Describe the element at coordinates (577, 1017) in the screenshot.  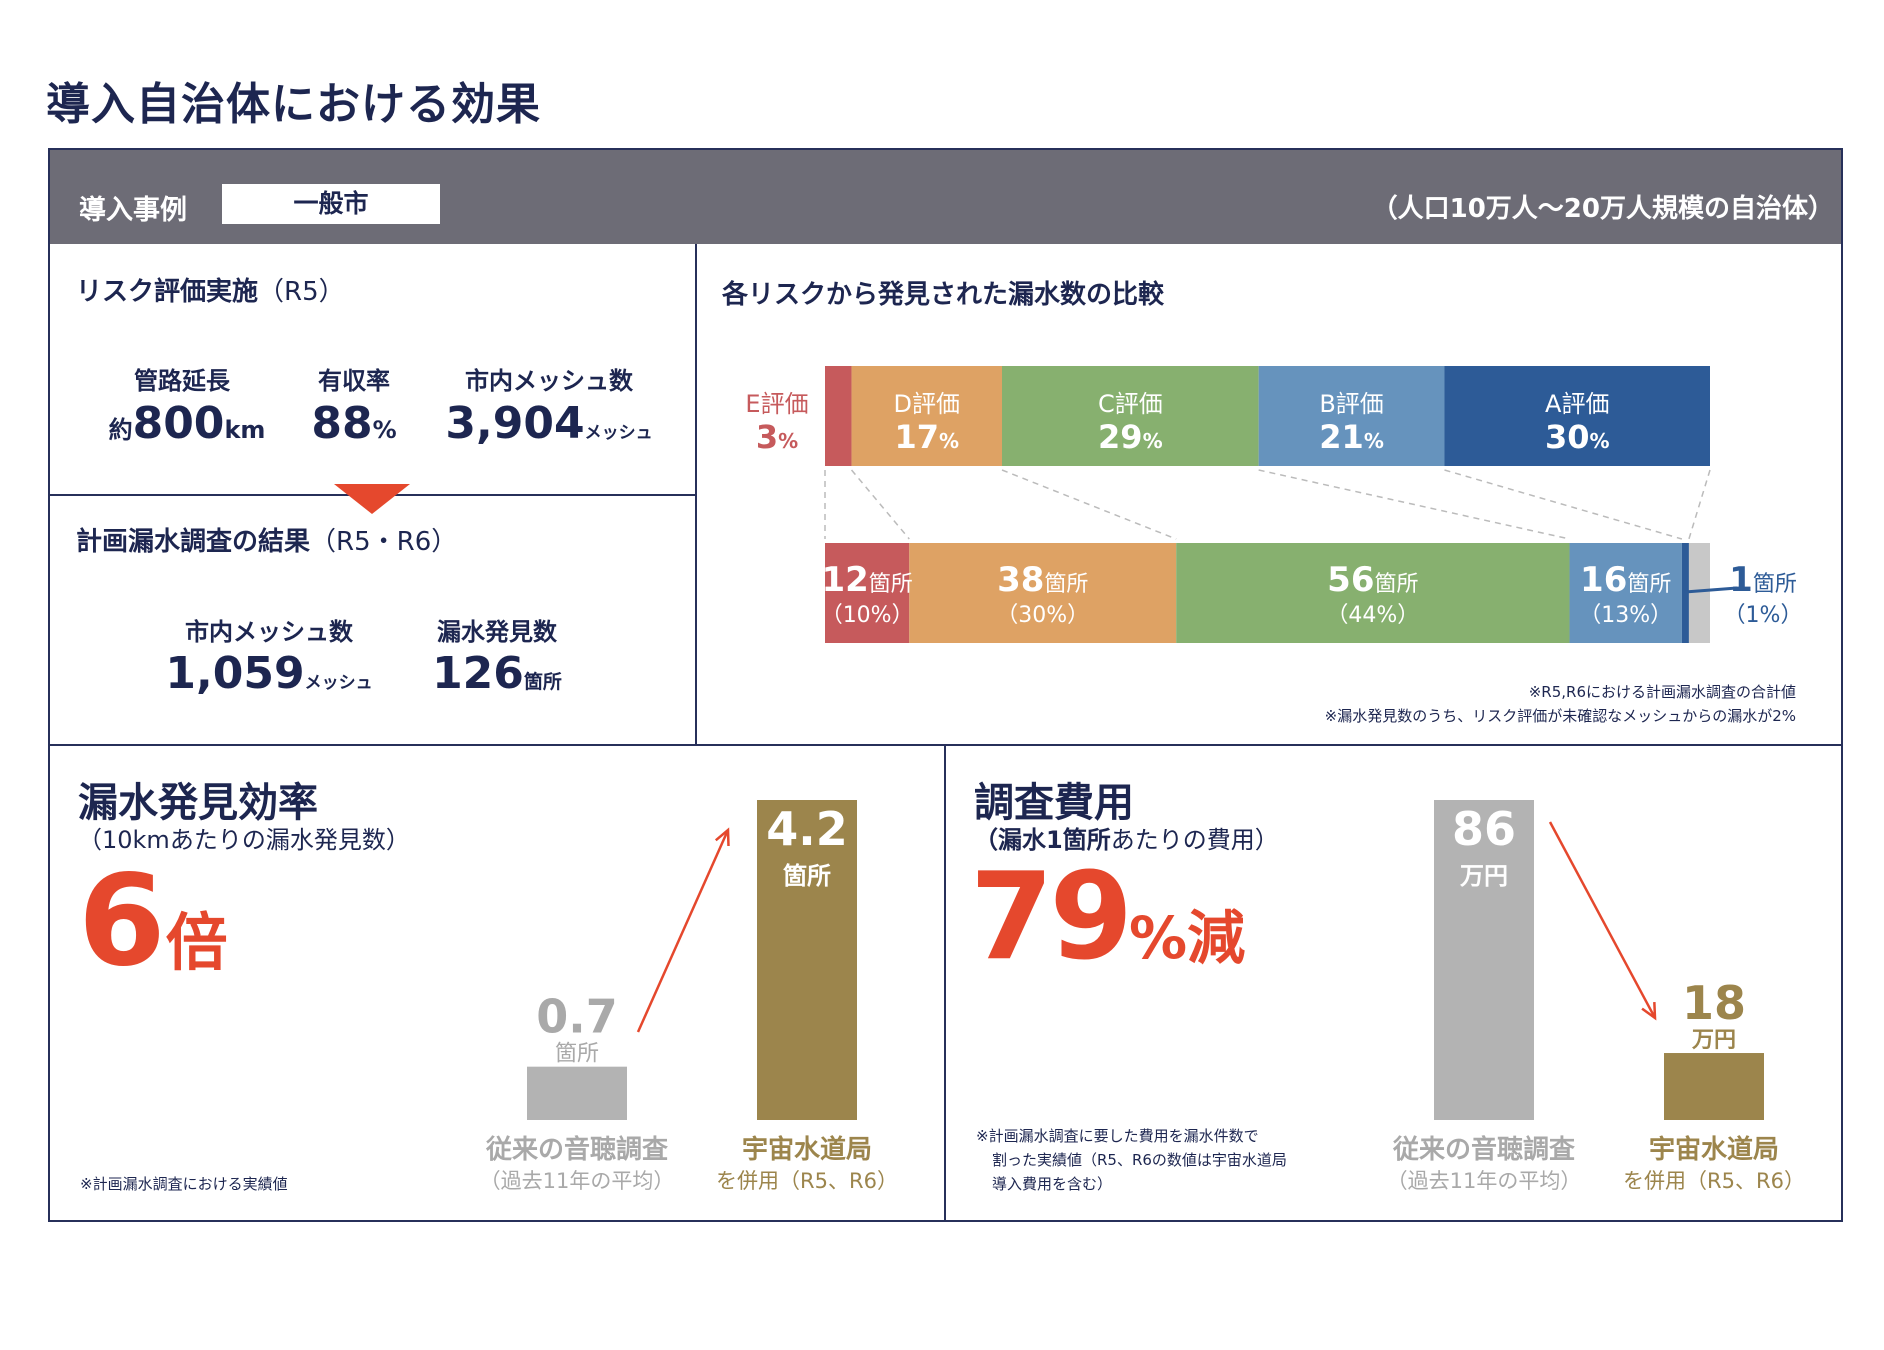
I see `bar-value-0: 0.7` at that location.